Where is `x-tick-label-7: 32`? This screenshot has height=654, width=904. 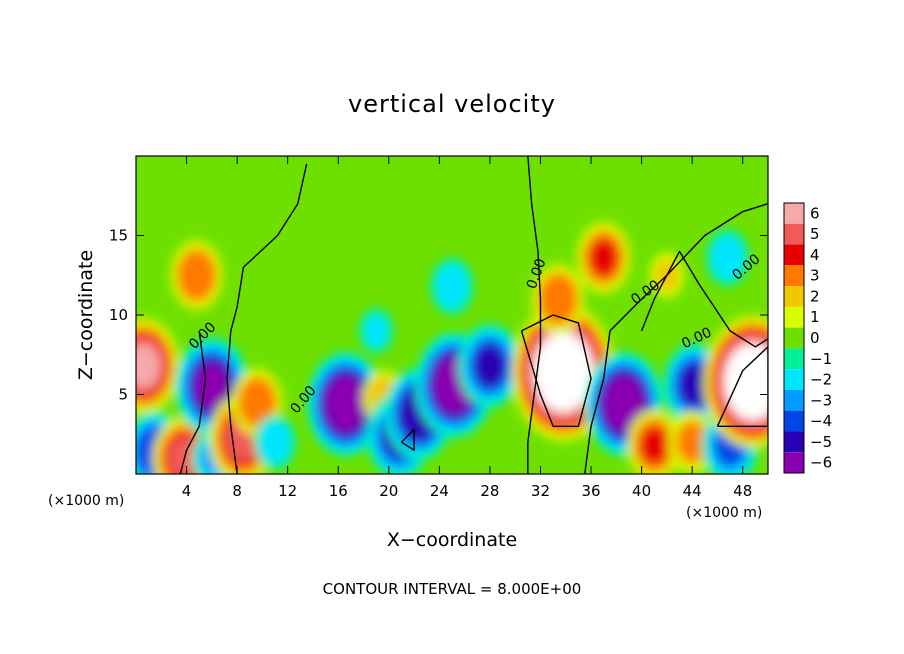 x-tick-label-7: 32 is located at coordinates (540, 491).